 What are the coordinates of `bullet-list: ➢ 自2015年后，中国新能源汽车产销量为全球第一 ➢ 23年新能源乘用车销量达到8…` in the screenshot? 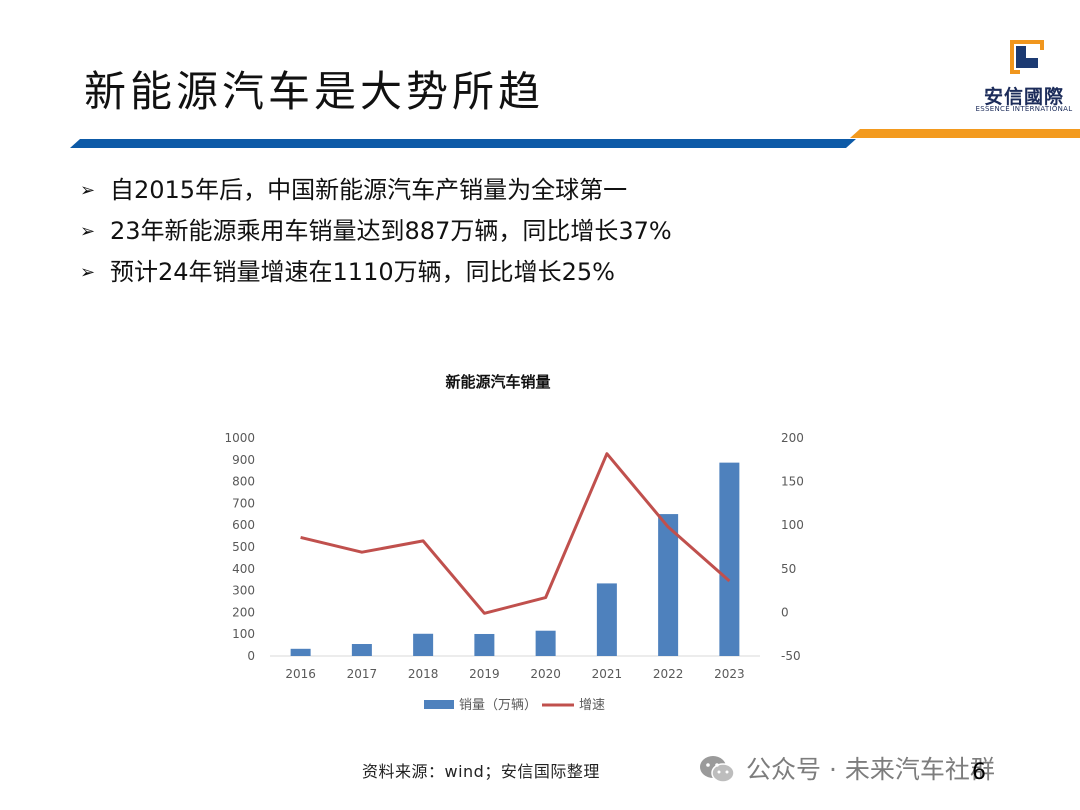 It's located at (376, 233).